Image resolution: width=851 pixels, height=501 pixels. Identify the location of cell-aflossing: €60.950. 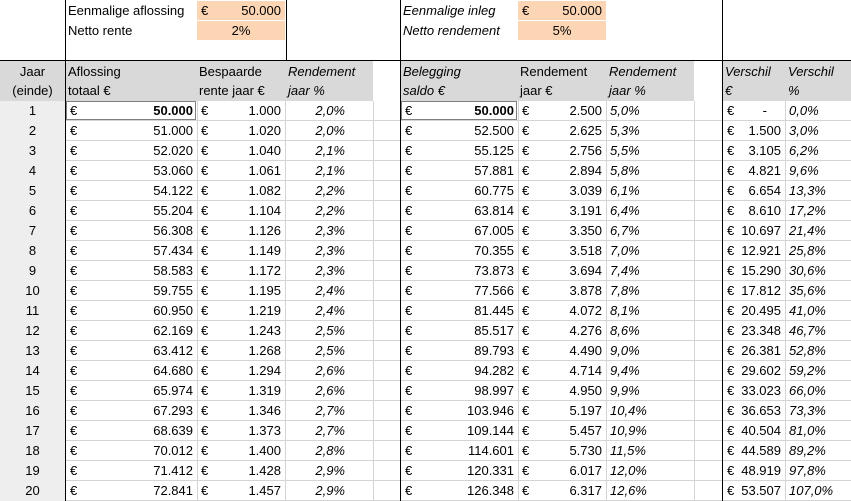
(131, 311).